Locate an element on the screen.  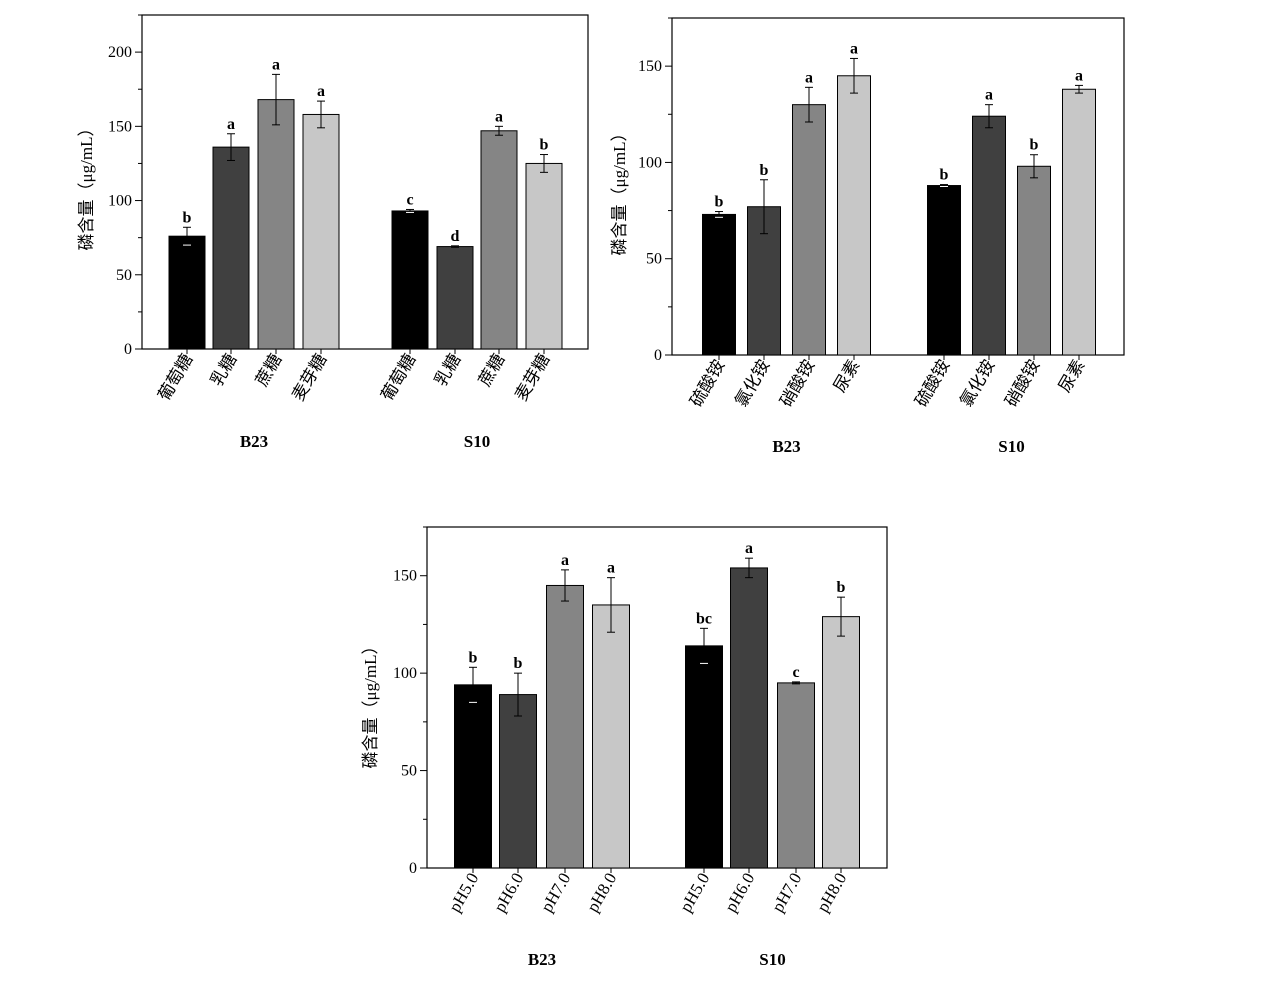
x-category-label: 氯化铵 is located at coordinates (753, 384).